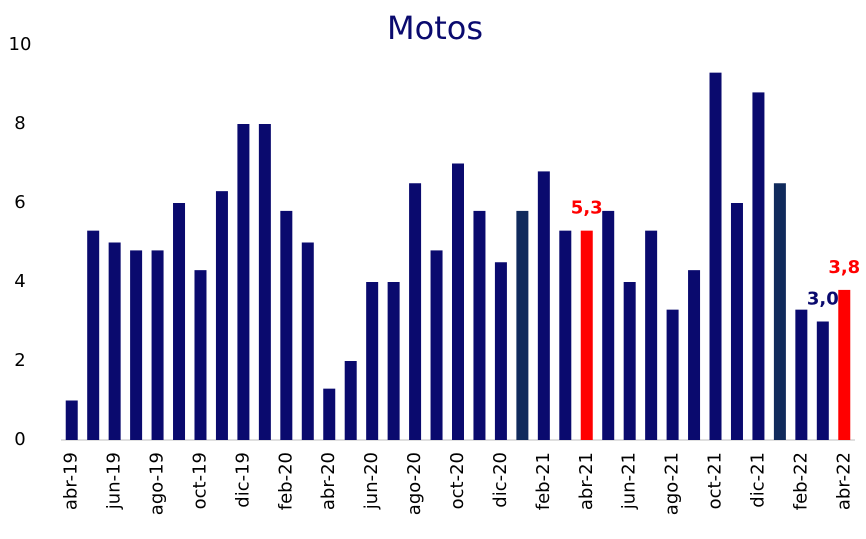 The width and height of the screenshot is (866, 539). What do you see at coordinates (19, 281) in the screenshot?
I see `y-tick-label: 4` at bounding box center [19, 281].